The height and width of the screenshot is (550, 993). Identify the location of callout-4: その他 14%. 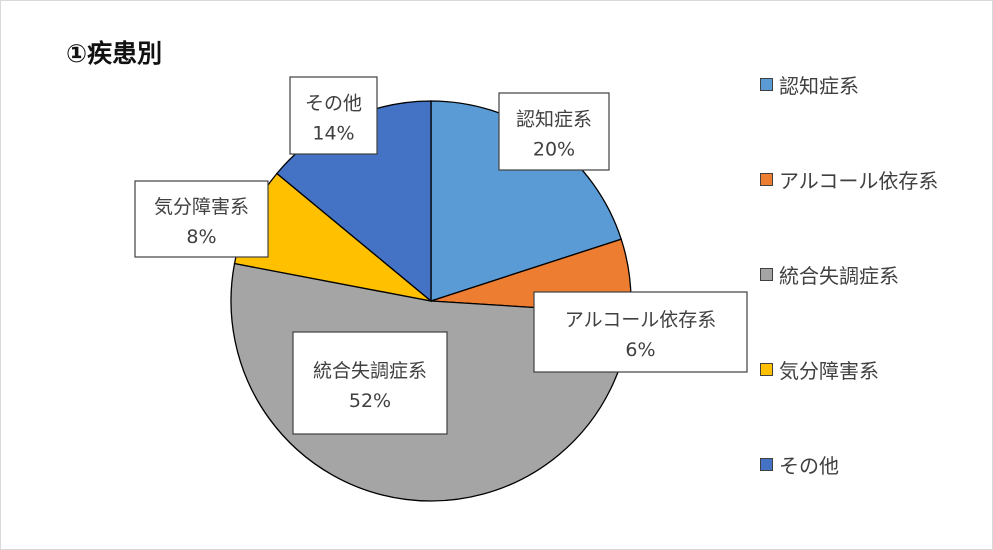
(333, 115).